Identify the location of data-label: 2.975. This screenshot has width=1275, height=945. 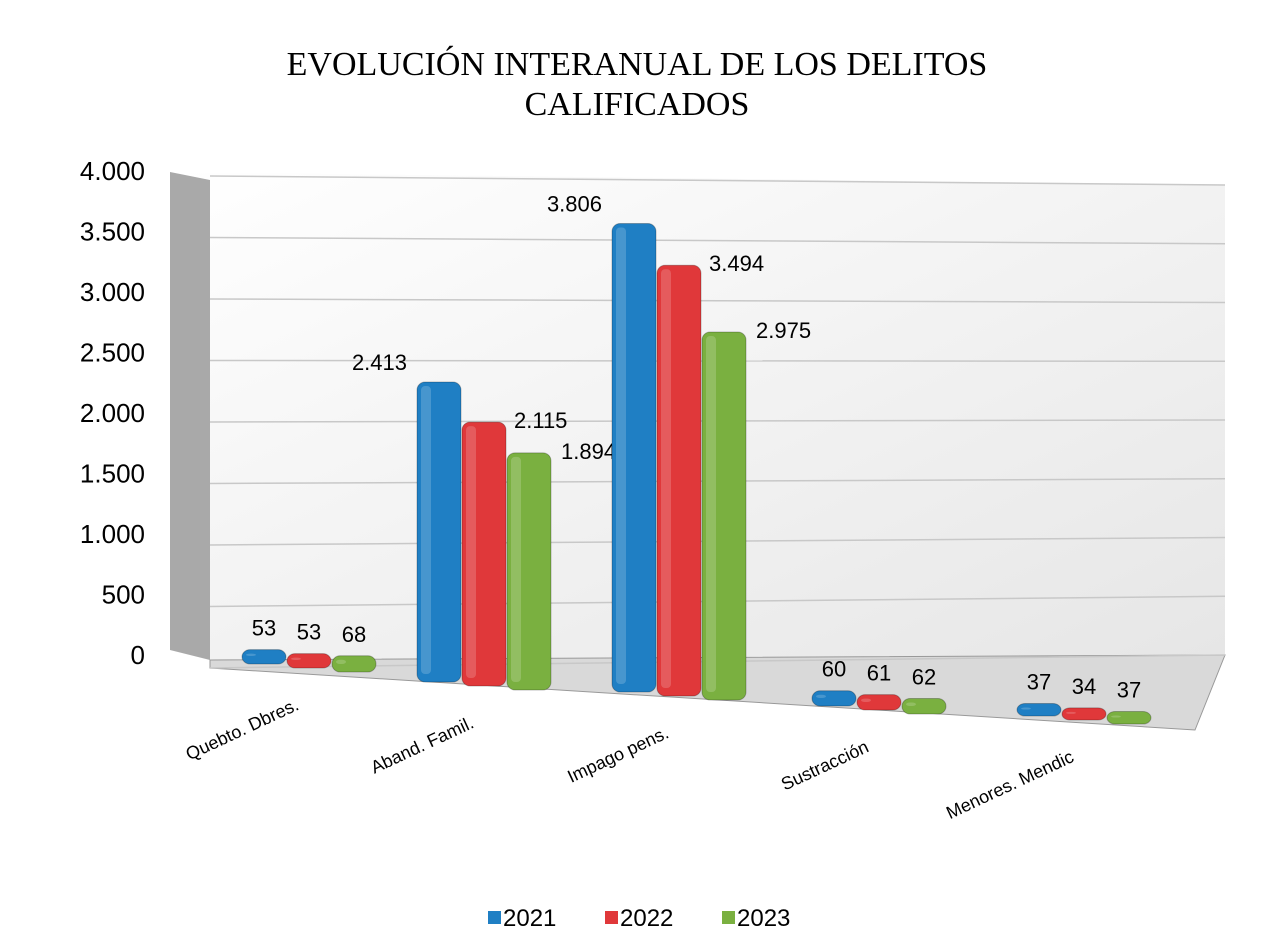
(783, 330).